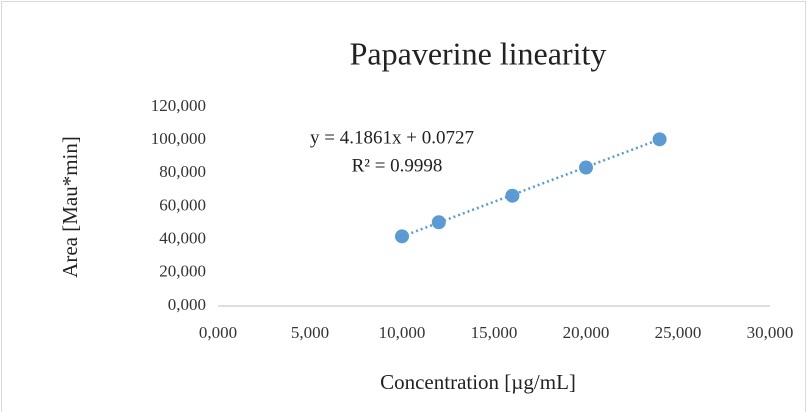 Image resolution: width=807 pixels, height=412 pixels. What do you see at coordinates (678, 332) in the screenshot?
I see `x-tick-label: 25,000` at bounding box center [678, 332].